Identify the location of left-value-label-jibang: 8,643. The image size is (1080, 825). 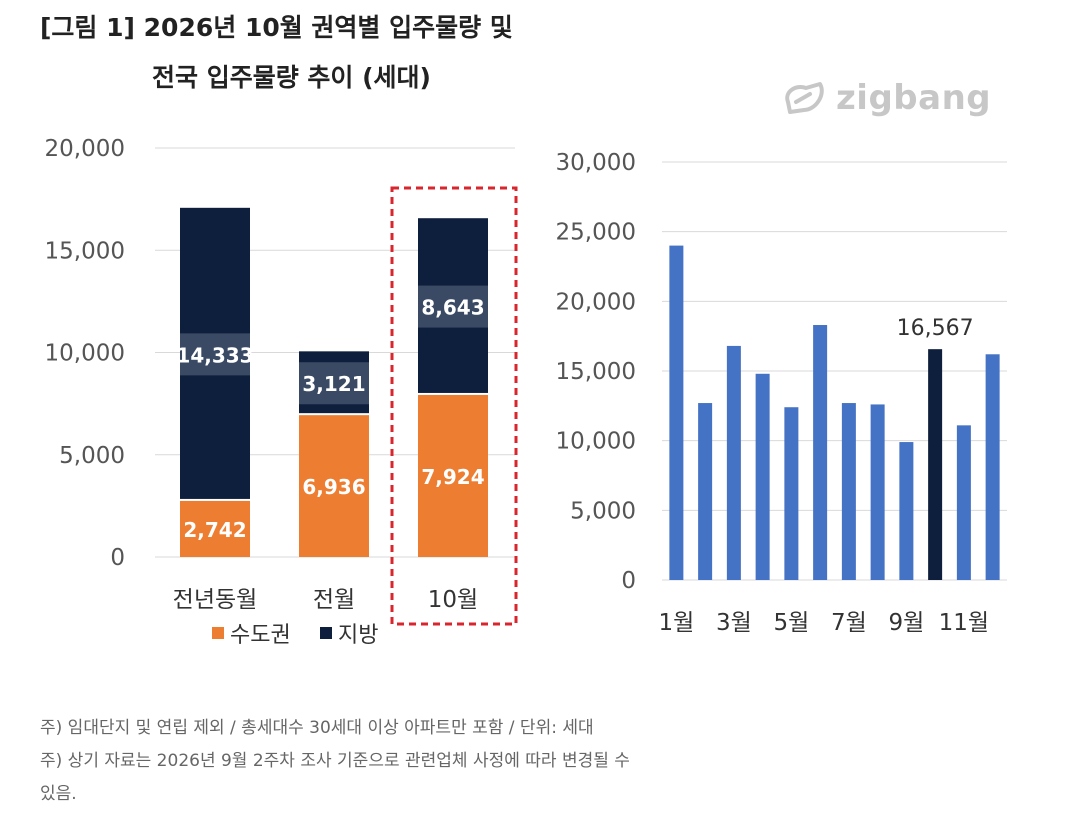
(452, 308).